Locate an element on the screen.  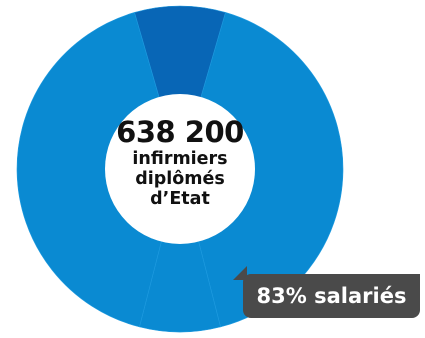
center-total: 638 200 infirmiers diplômés d’Etat is located at coordinates (180, 162).